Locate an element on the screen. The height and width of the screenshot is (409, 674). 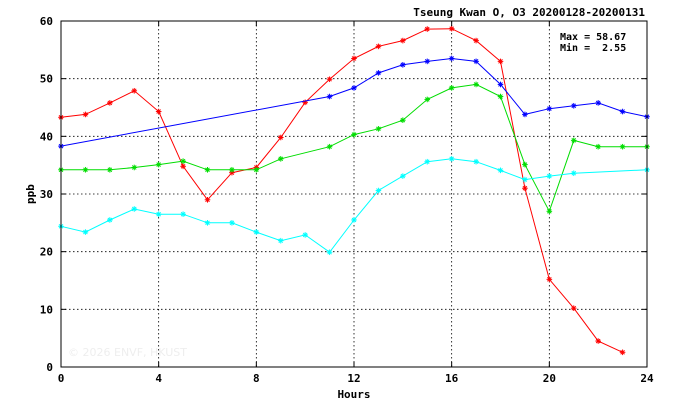
watermark: © 2026 ENVF, HKUST is located at coordinates (127, 352).